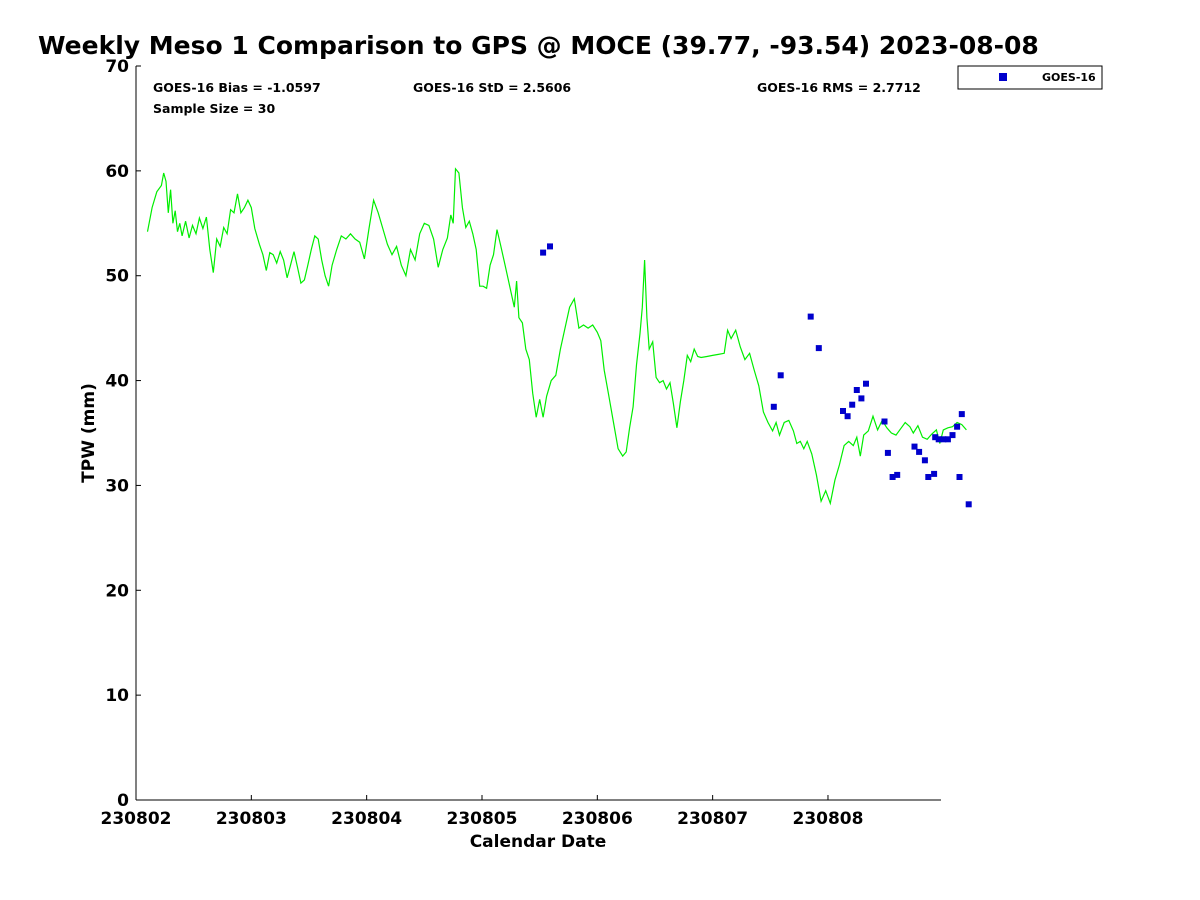  What do you see at coordinates (123, 434) in the screenshot?
I see `y-axis-ticks: 0 10 20 30 40 50 60 70` at bounding box center [123, 434].